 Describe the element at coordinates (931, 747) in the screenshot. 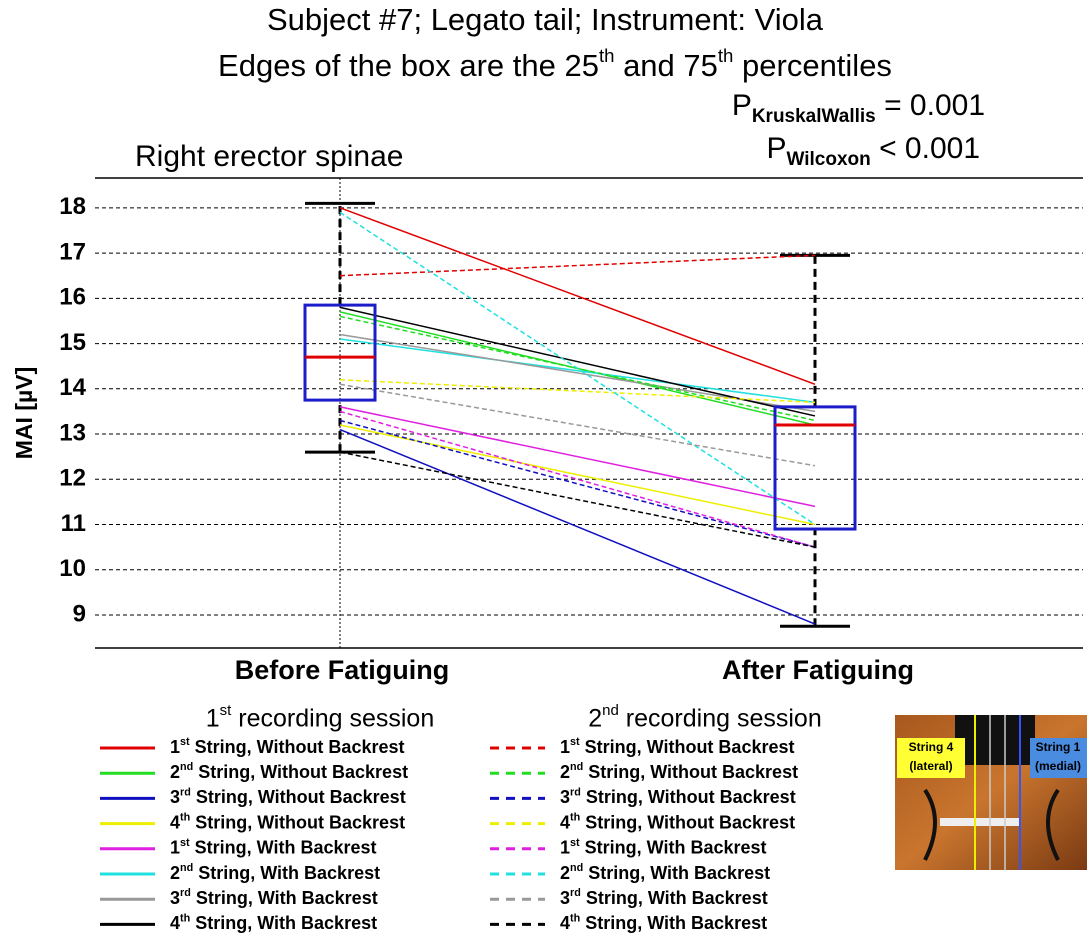

I see `image-label: String 4` at that location.